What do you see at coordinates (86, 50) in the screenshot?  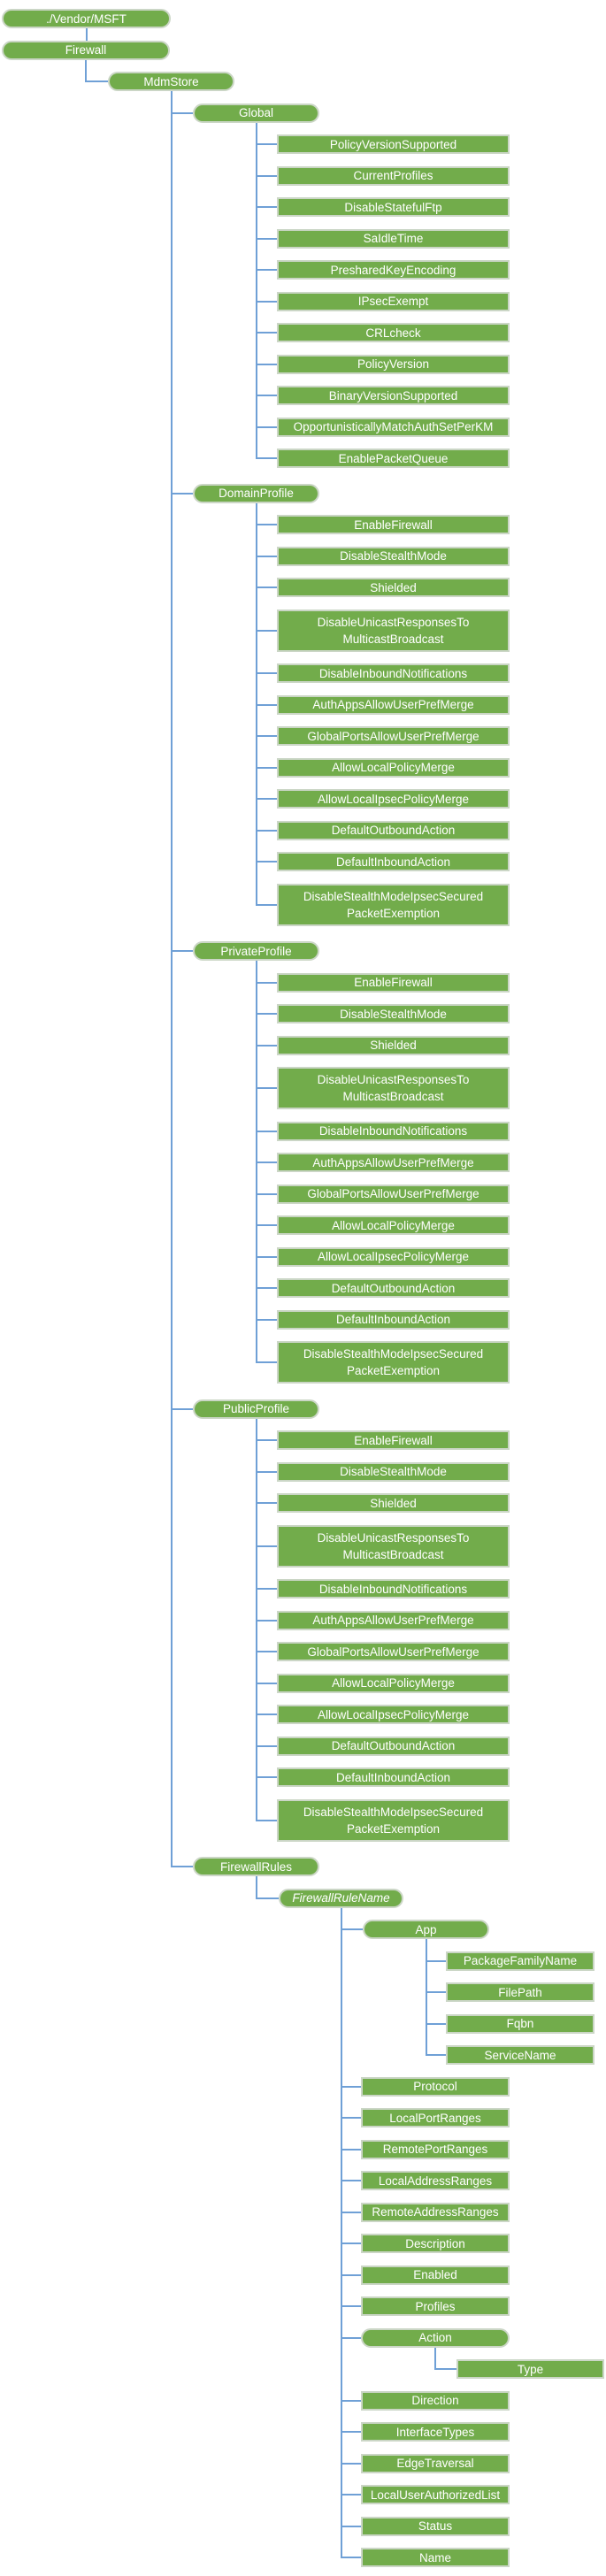 I see `node-label: Firewall` at bounding box center [86, 50].